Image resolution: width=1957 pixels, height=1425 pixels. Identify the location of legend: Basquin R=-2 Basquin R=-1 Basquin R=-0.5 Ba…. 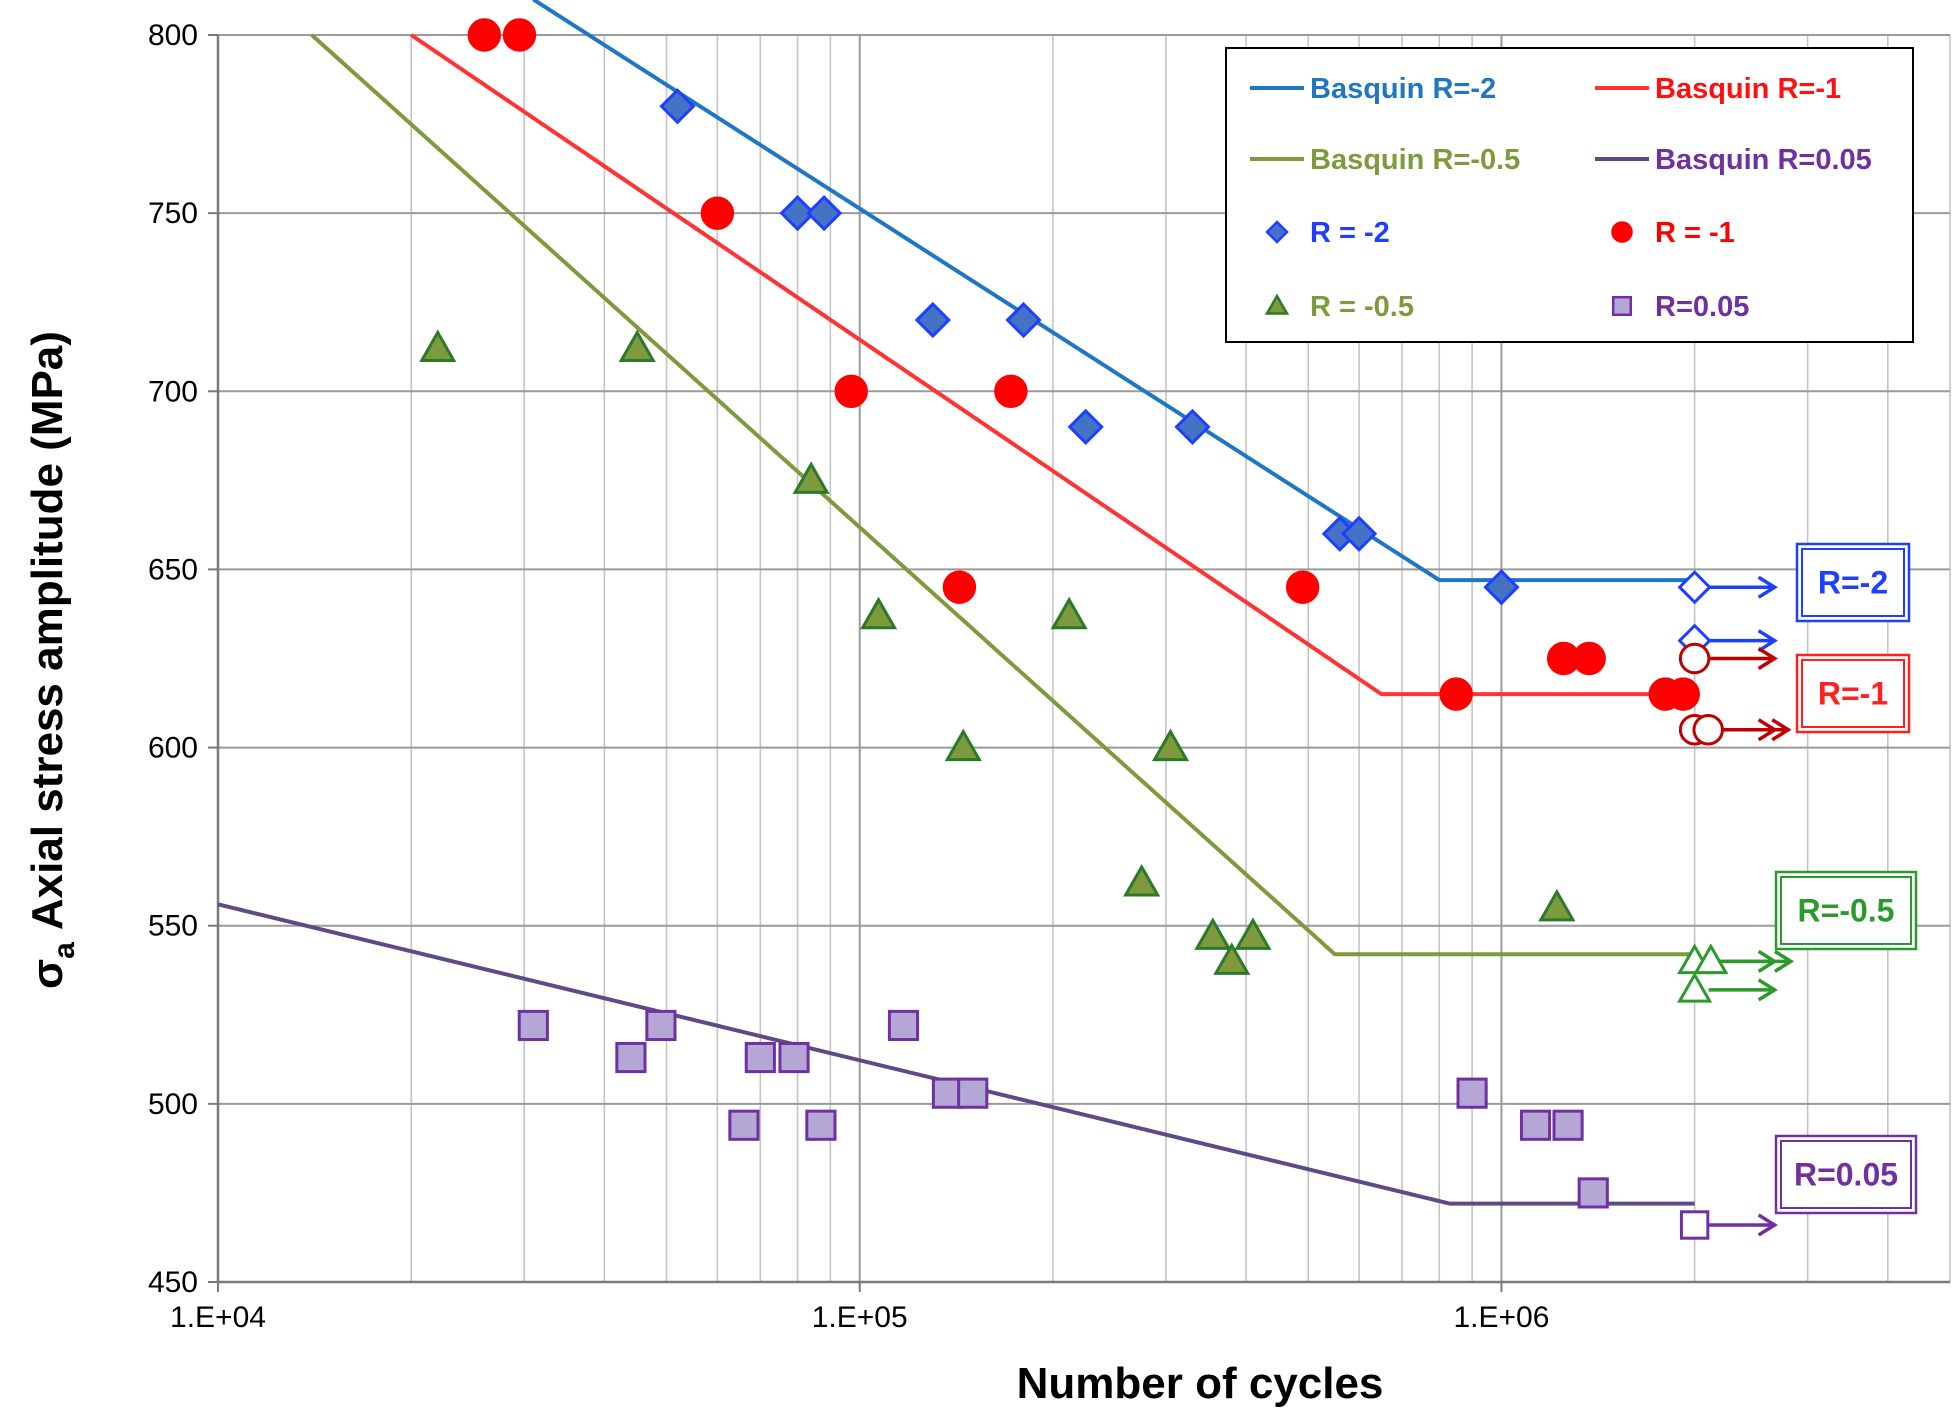
(1569, 195).